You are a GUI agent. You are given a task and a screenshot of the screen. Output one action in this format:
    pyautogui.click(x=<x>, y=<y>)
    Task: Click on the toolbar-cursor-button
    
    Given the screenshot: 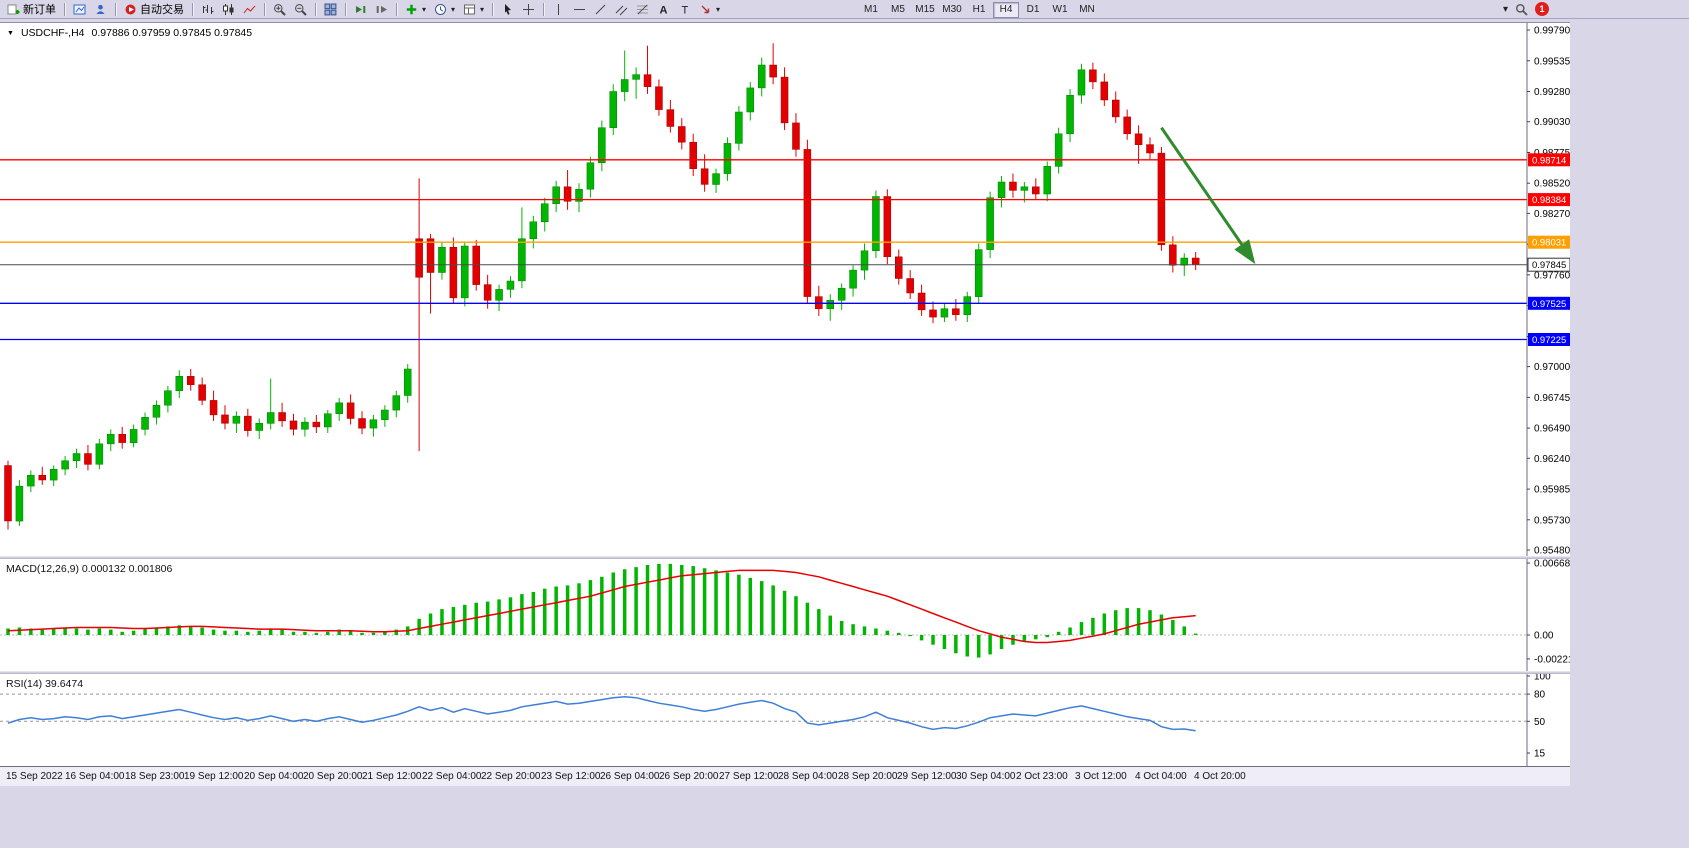 What is the action you would take?
    pyautogui.click(x=507, y=9)
    